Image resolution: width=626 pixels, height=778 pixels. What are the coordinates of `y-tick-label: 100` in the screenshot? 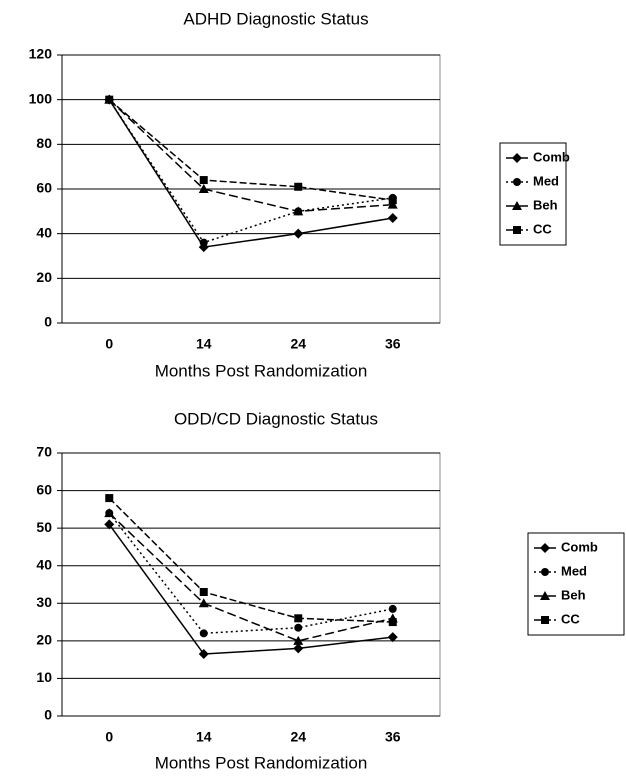 It's located at (41, 98).